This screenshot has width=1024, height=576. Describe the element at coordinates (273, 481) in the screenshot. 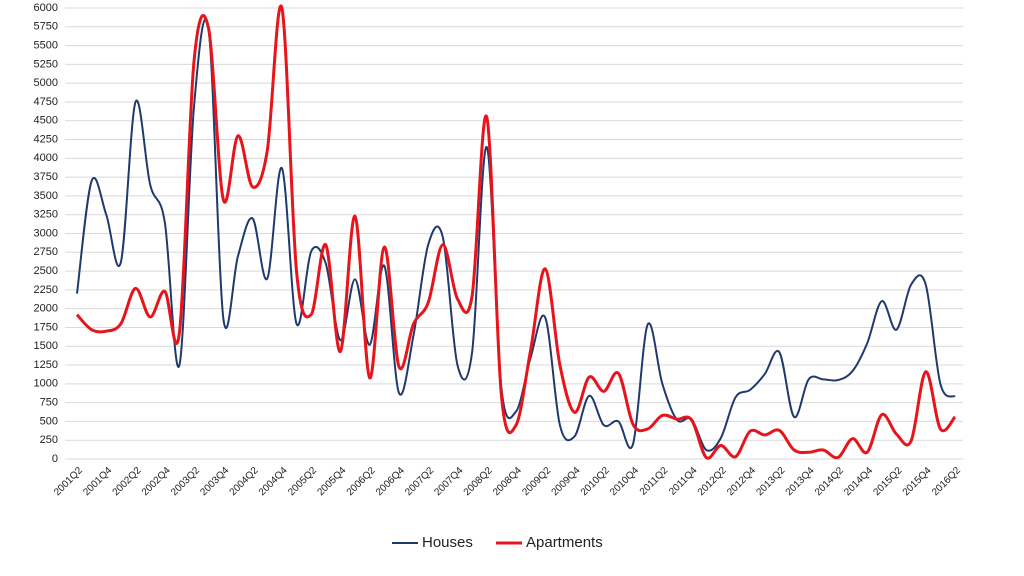

I see `x-tick-label: 2004Q4` at that location.